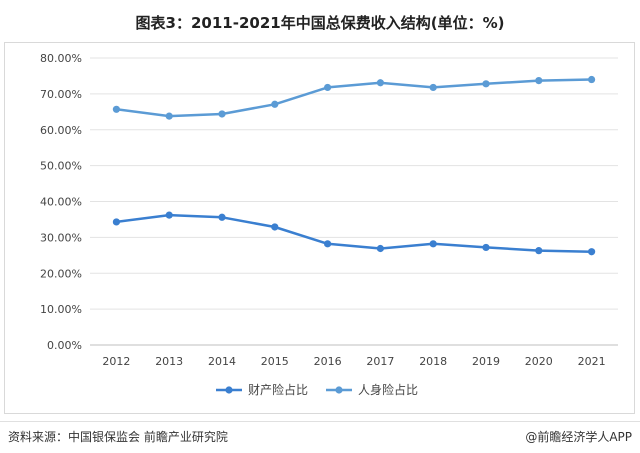 This screenshot has width=640, height=453. I want to click on x-tick-label: 2013, so click(169, 361).